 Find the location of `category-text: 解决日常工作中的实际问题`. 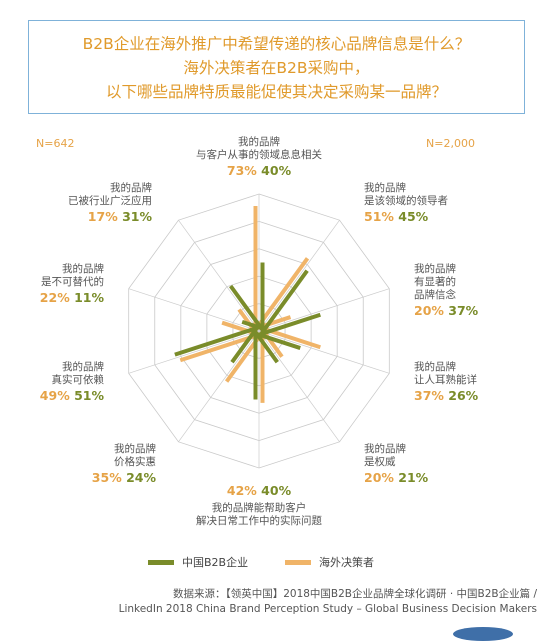

category-text: 解决日常工作中的实际问题 is located at coordinates (259, 520).